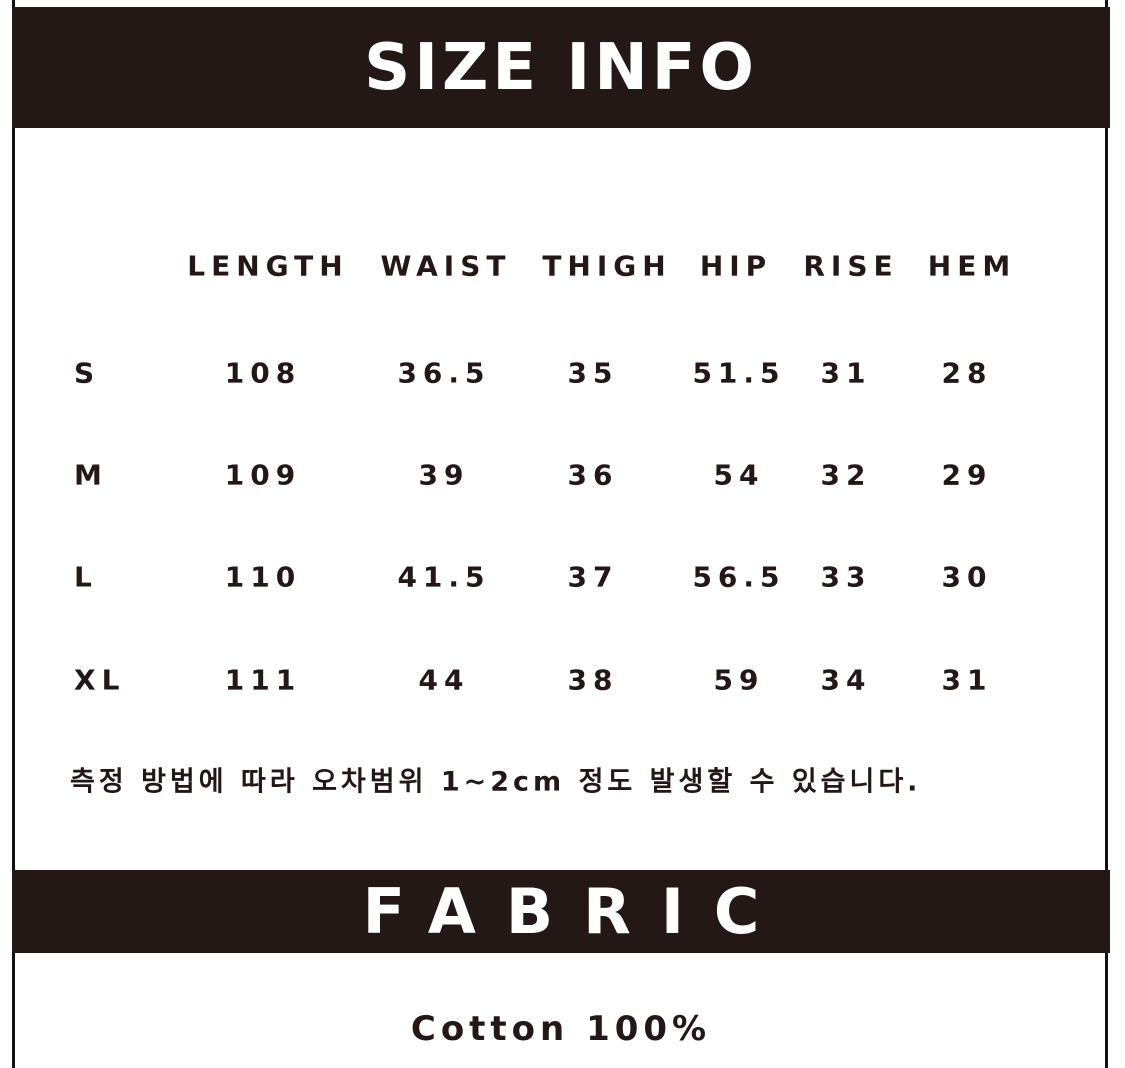 The width and height of the screenshot is (1125, 1068). What do you see at coordinates (607, 266) in the screenshot?
I see `column-header-thigh: THIGH` at bounding box center [607, 266].